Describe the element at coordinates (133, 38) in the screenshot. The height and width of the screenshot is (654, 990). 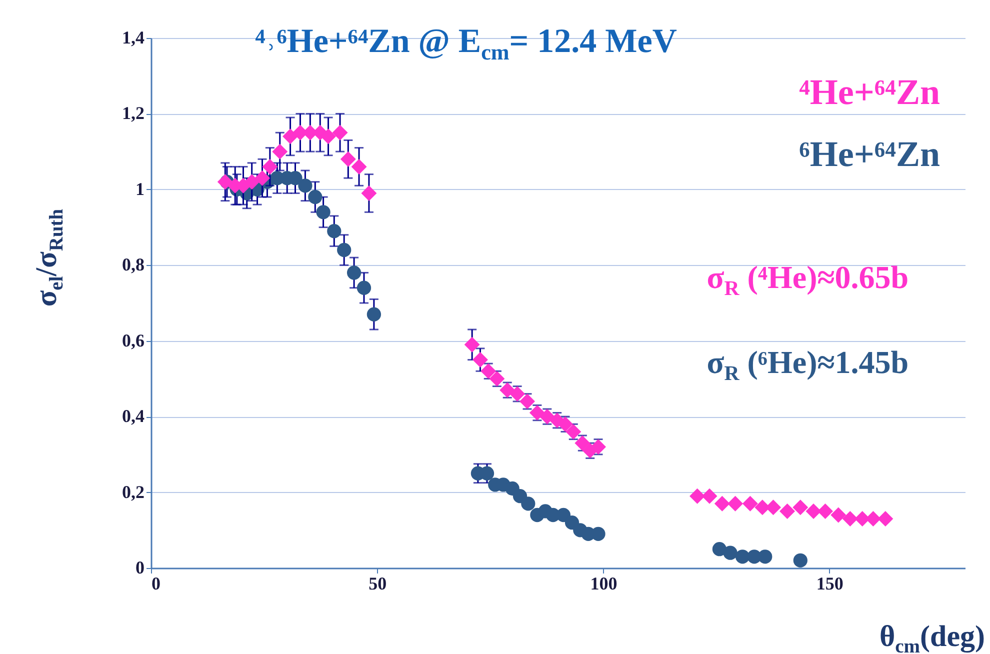
I see `y-tick-label: 1,4` at that location.